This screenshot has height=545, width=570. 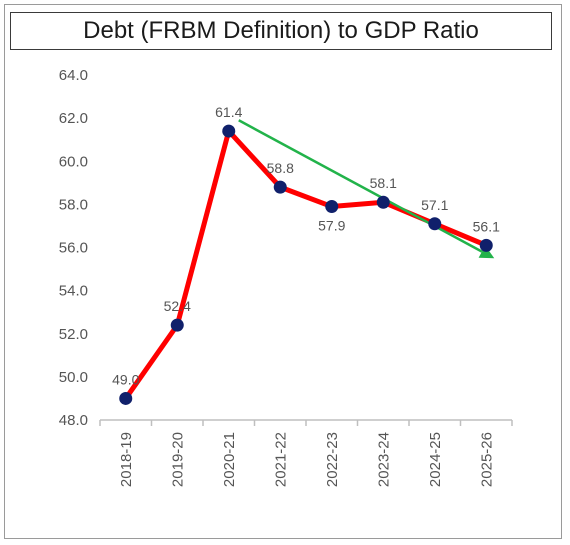 What do you see at coordinates (486, 459) in the screenshot?
I see `x-tick-label: 2025-26` at bounding box center [486, 459].